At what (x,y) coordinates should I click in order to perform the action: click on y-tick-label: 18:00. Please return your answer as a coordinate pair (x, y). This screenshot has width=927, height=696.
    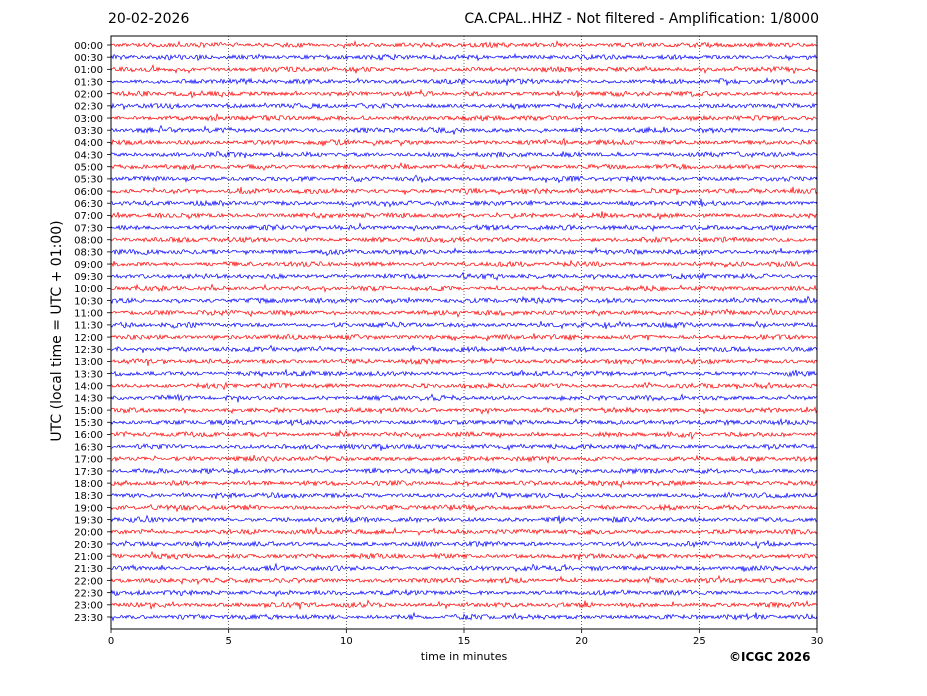
    Looking at the image, I should click on (88, 484).